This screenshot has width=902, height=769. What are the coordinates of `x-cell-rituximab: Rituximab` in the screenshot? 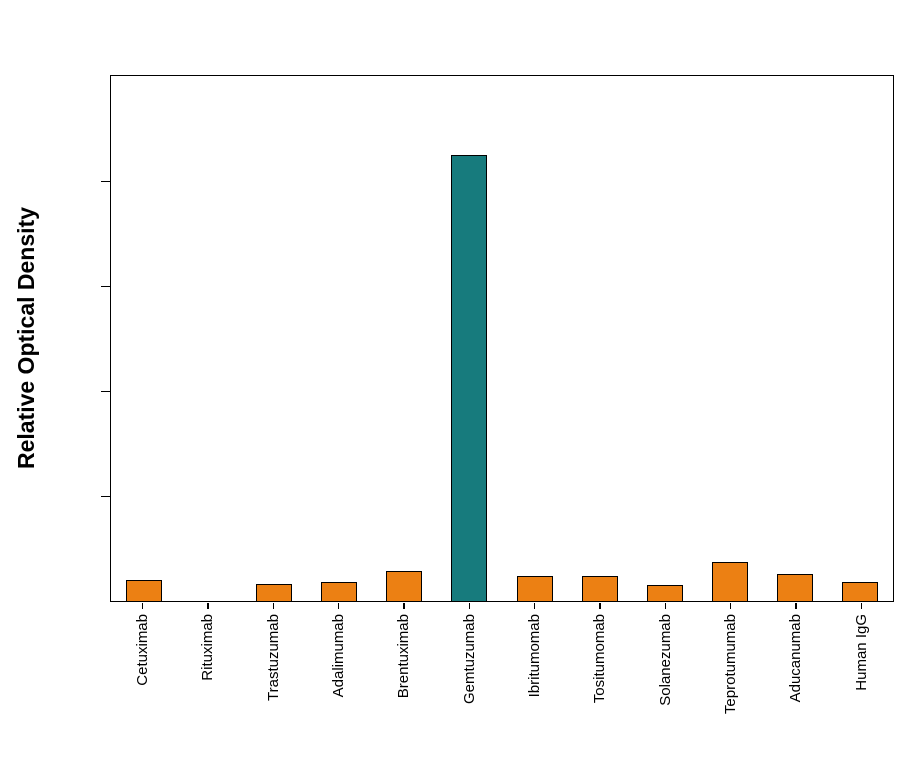 It's located at (207, 678).